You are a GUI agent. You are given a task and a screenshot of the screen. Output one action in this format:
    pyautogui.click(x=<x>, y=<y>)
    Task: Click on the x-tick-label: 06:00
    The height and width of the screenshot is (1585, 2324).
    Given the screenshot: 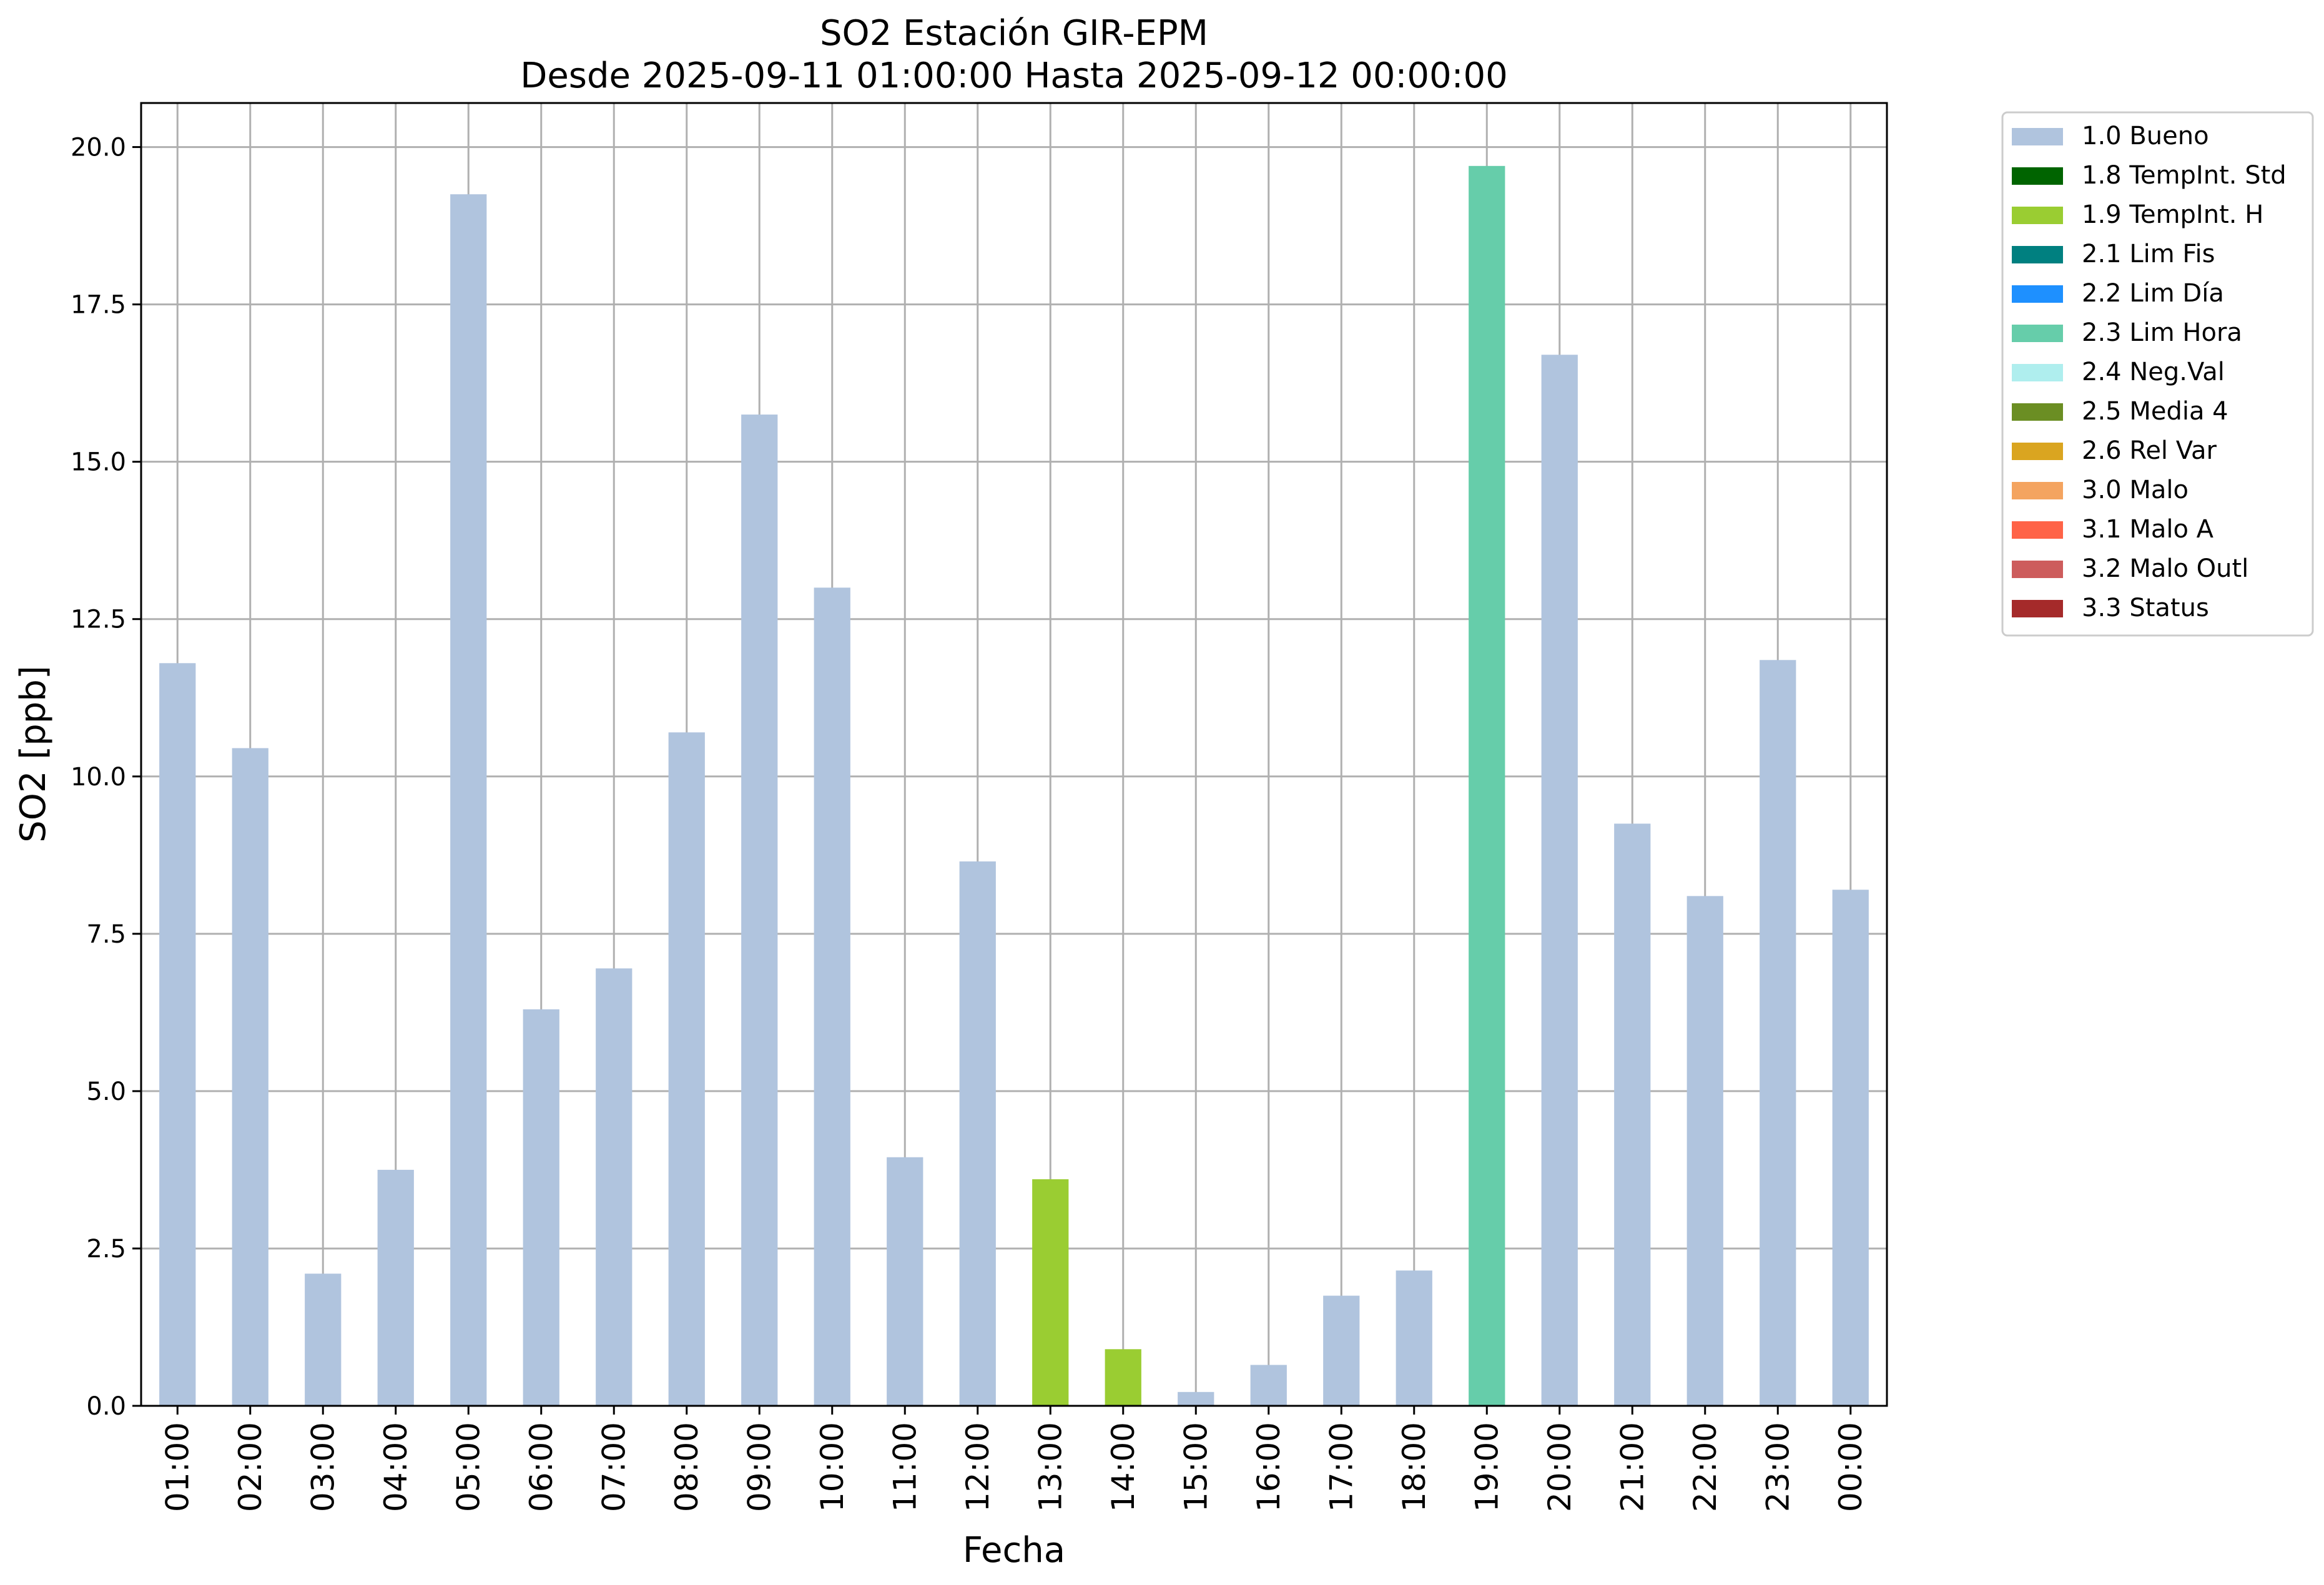 What is the action you would take?
    pyautogui.click(x=541, y=1467)
    